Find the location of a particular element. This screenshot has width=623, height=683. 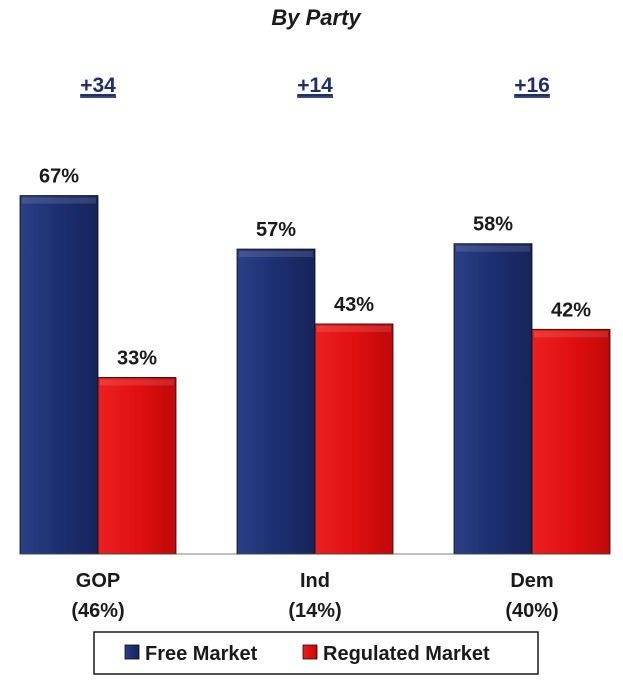

bar-regulated-market-ind is located at coordinates (354, 439).